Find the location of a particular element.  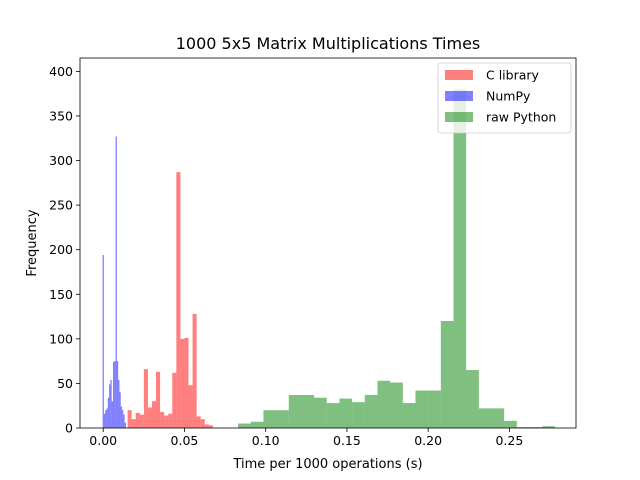

y-axis-label: Frequency is located at coordinates (32, 242).